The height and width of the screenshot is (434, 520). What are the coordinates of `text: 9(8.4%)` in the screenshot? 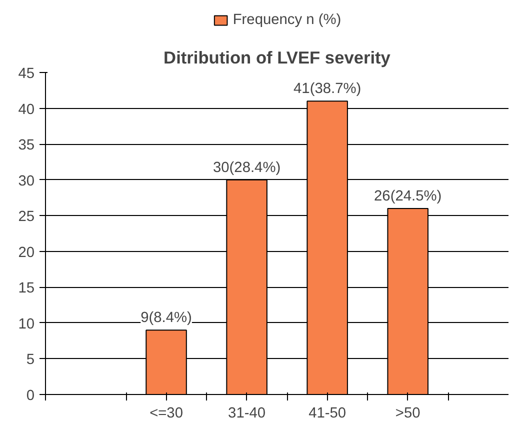 It's located at (166, 318).